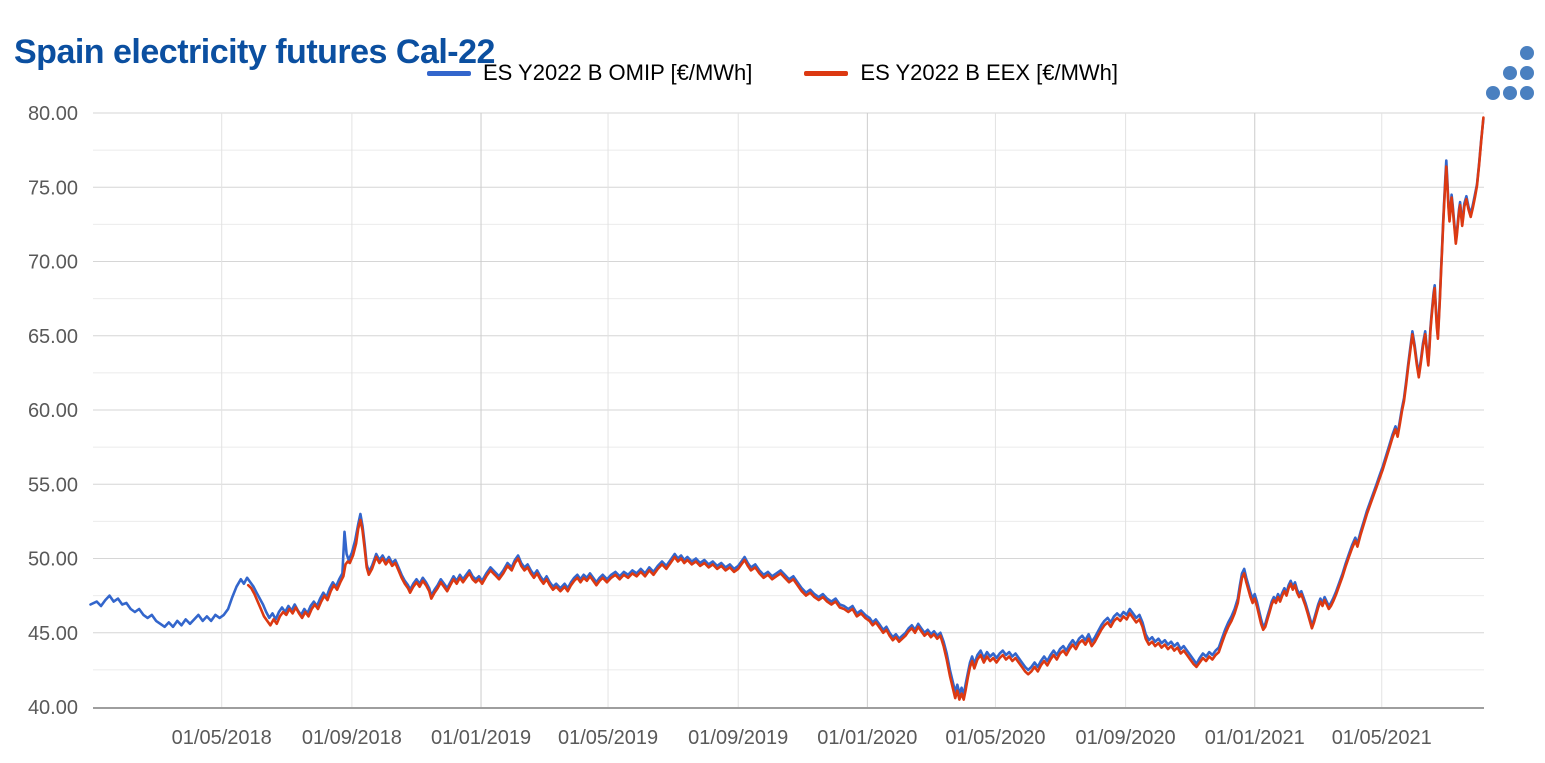 The width and height of the screenshot is (1545, 763). What do you see at coordinates (1382, 738) in the screenshot?
I see `x-tick-label: 01/05/2021` at bounding box center [1382, 738].